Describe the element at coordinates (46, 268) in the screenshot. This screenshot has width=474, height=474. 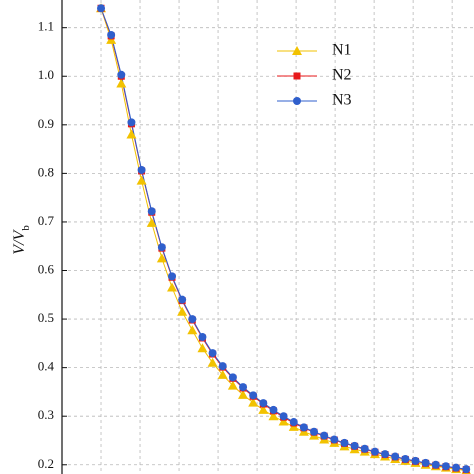
I see `y-tick-label: 0.6` at that location.